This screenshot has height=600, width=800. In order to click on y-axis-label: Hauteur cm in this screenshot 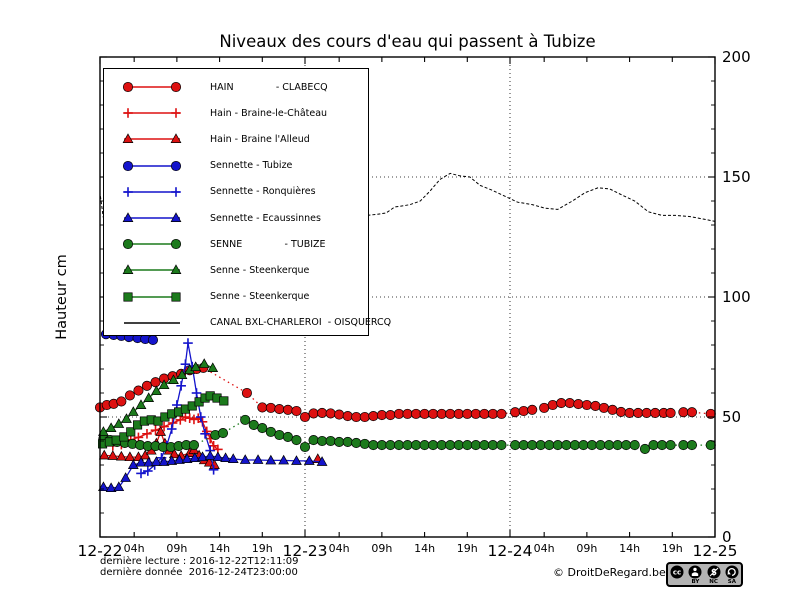, I will do `click(62, 297)`.